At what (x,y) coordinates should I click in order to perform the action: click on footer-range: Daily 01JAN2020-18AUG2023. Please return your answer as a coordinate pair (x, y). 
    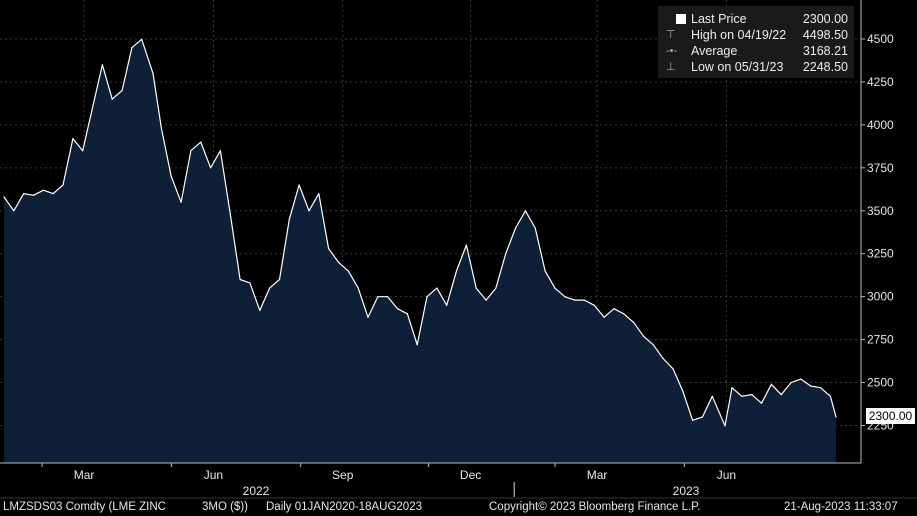
    Looking at the image, I should click on (344, 507).